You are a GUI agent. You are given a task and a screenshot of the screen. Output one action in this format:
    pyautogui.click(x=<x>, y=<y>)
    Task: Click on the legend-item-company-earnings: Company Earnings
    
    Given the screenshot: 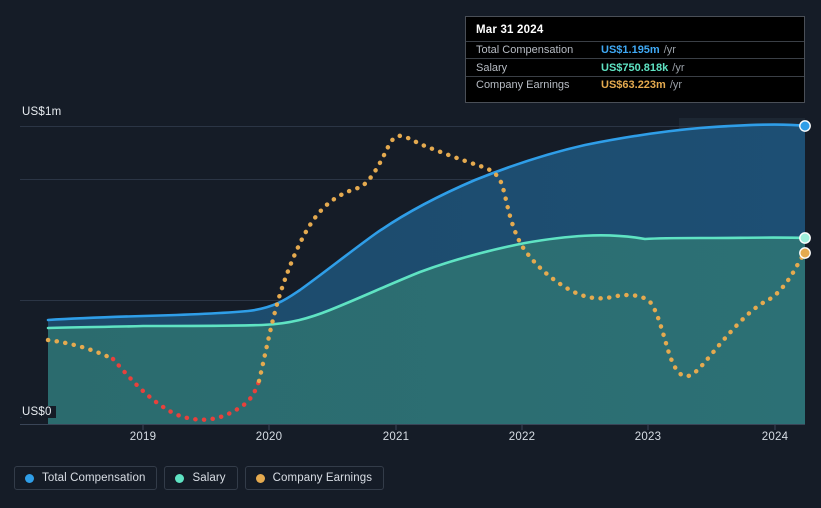 What is the action you would take?
    pyautogui.click(x=314, y=478)
    